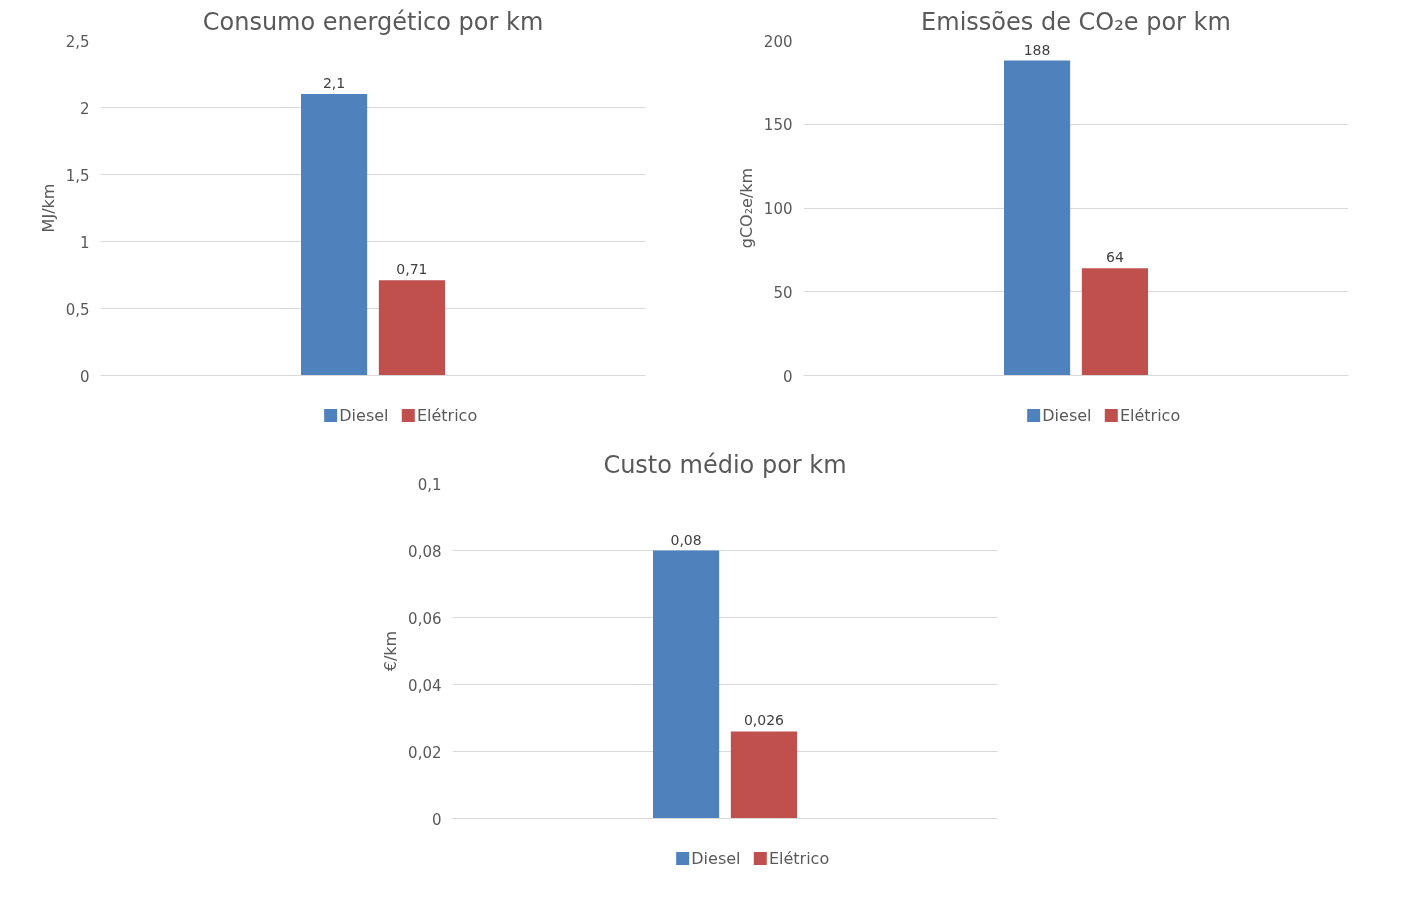  I want to click on y-tick-label: 1, so click(84, 242).